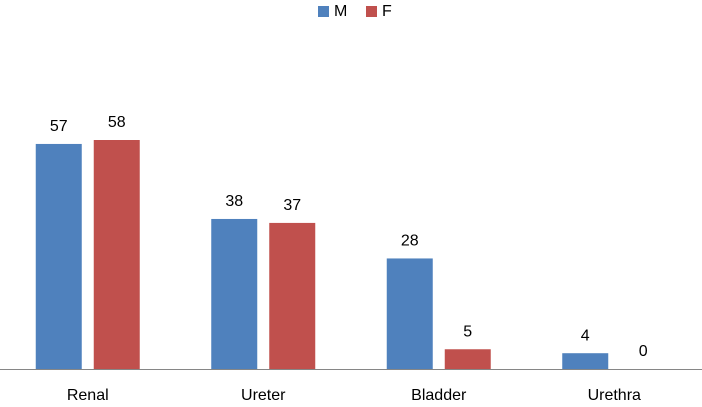 The height and width of the screenshot is (407, 702). What do you see at coordinates (234, 201) in the screenshot?
I see `value-label: 38` at bounding box center [234, 201].